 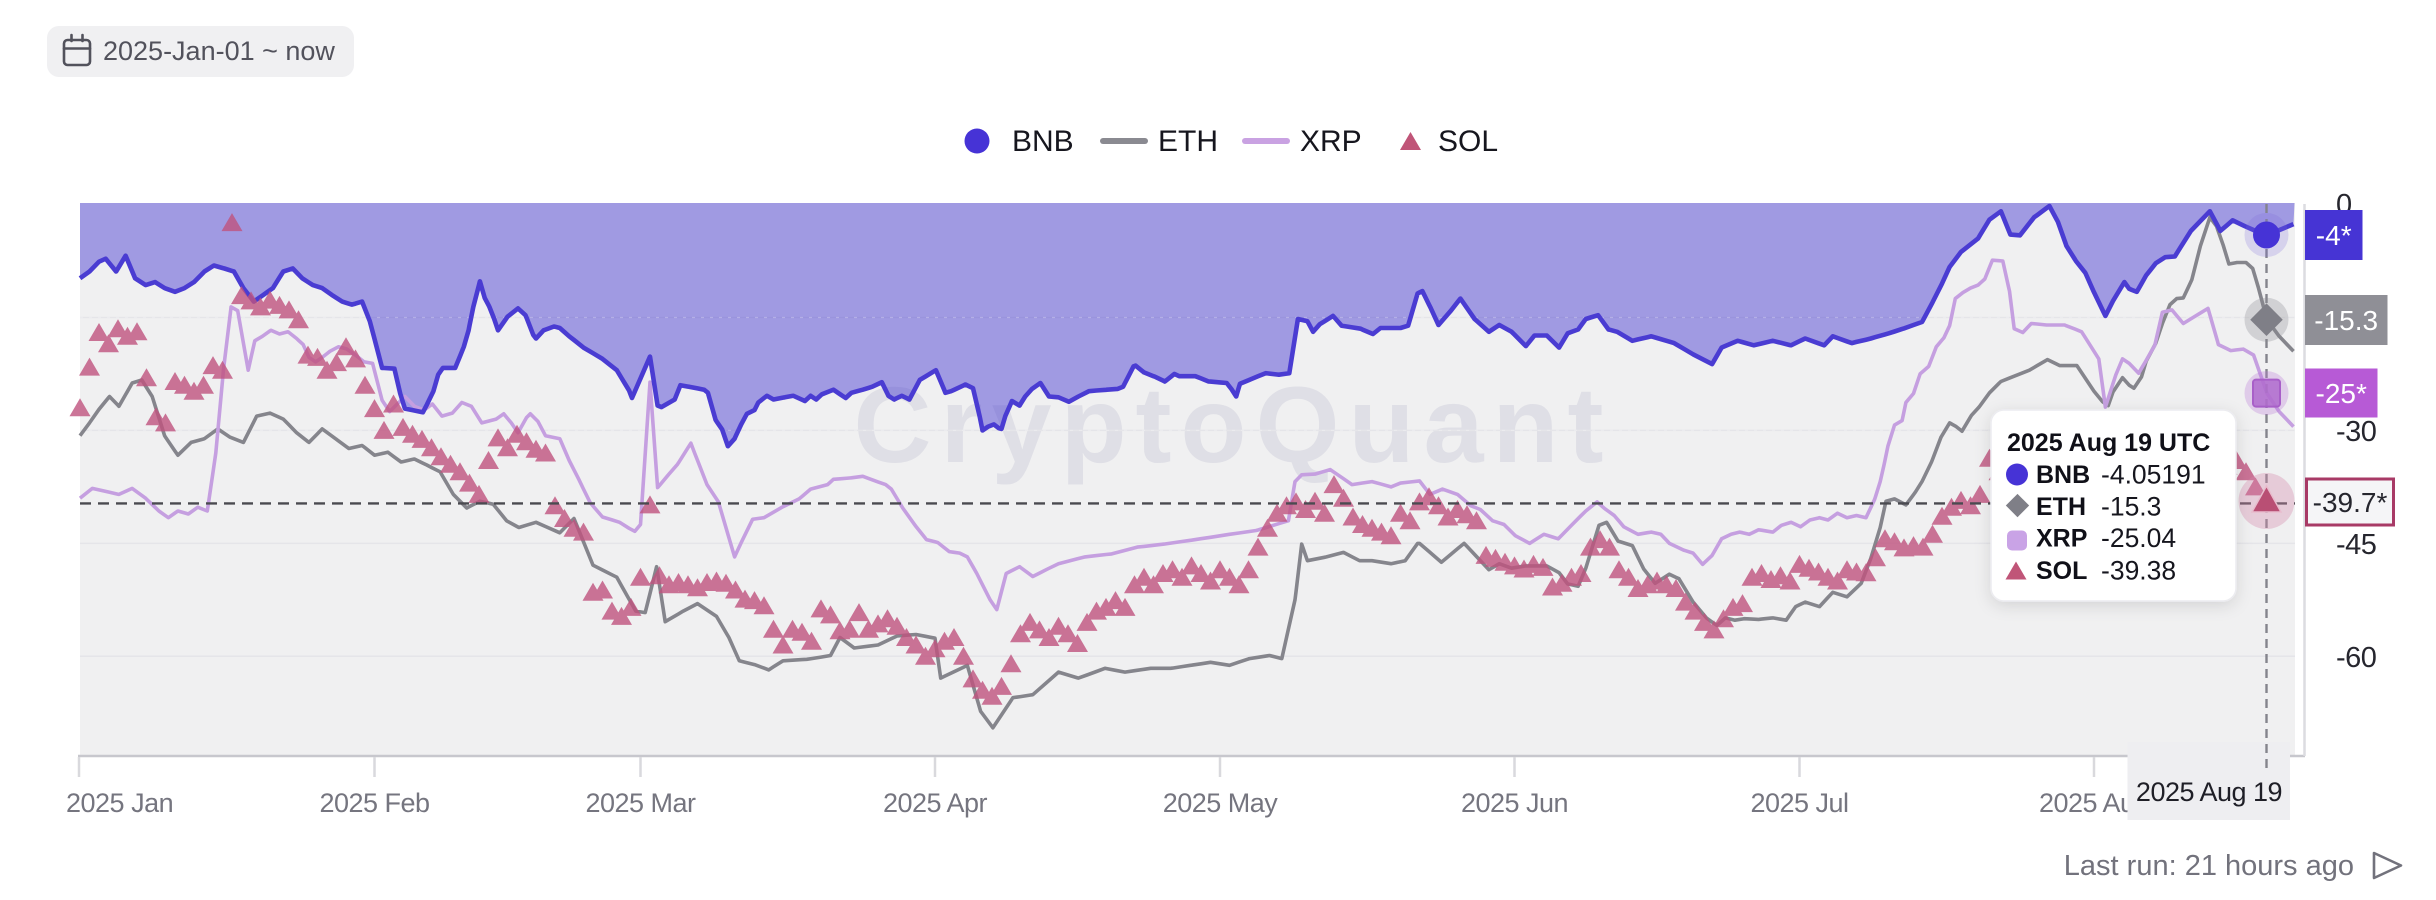 What do you see at coordinates (2350, 502) in the screenshot?
I see `svg-text: -39.7*` at bounding box center [2350, 502].